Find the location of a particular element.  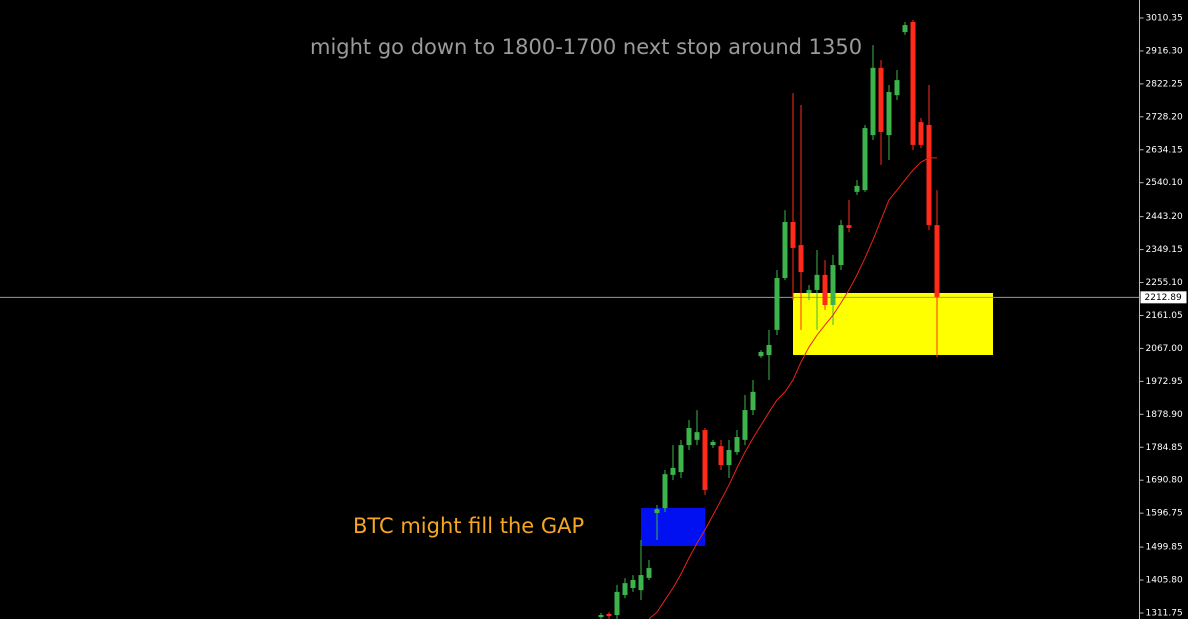

y-tick-label: 1690.80 is located at coordinates (1164, 481).